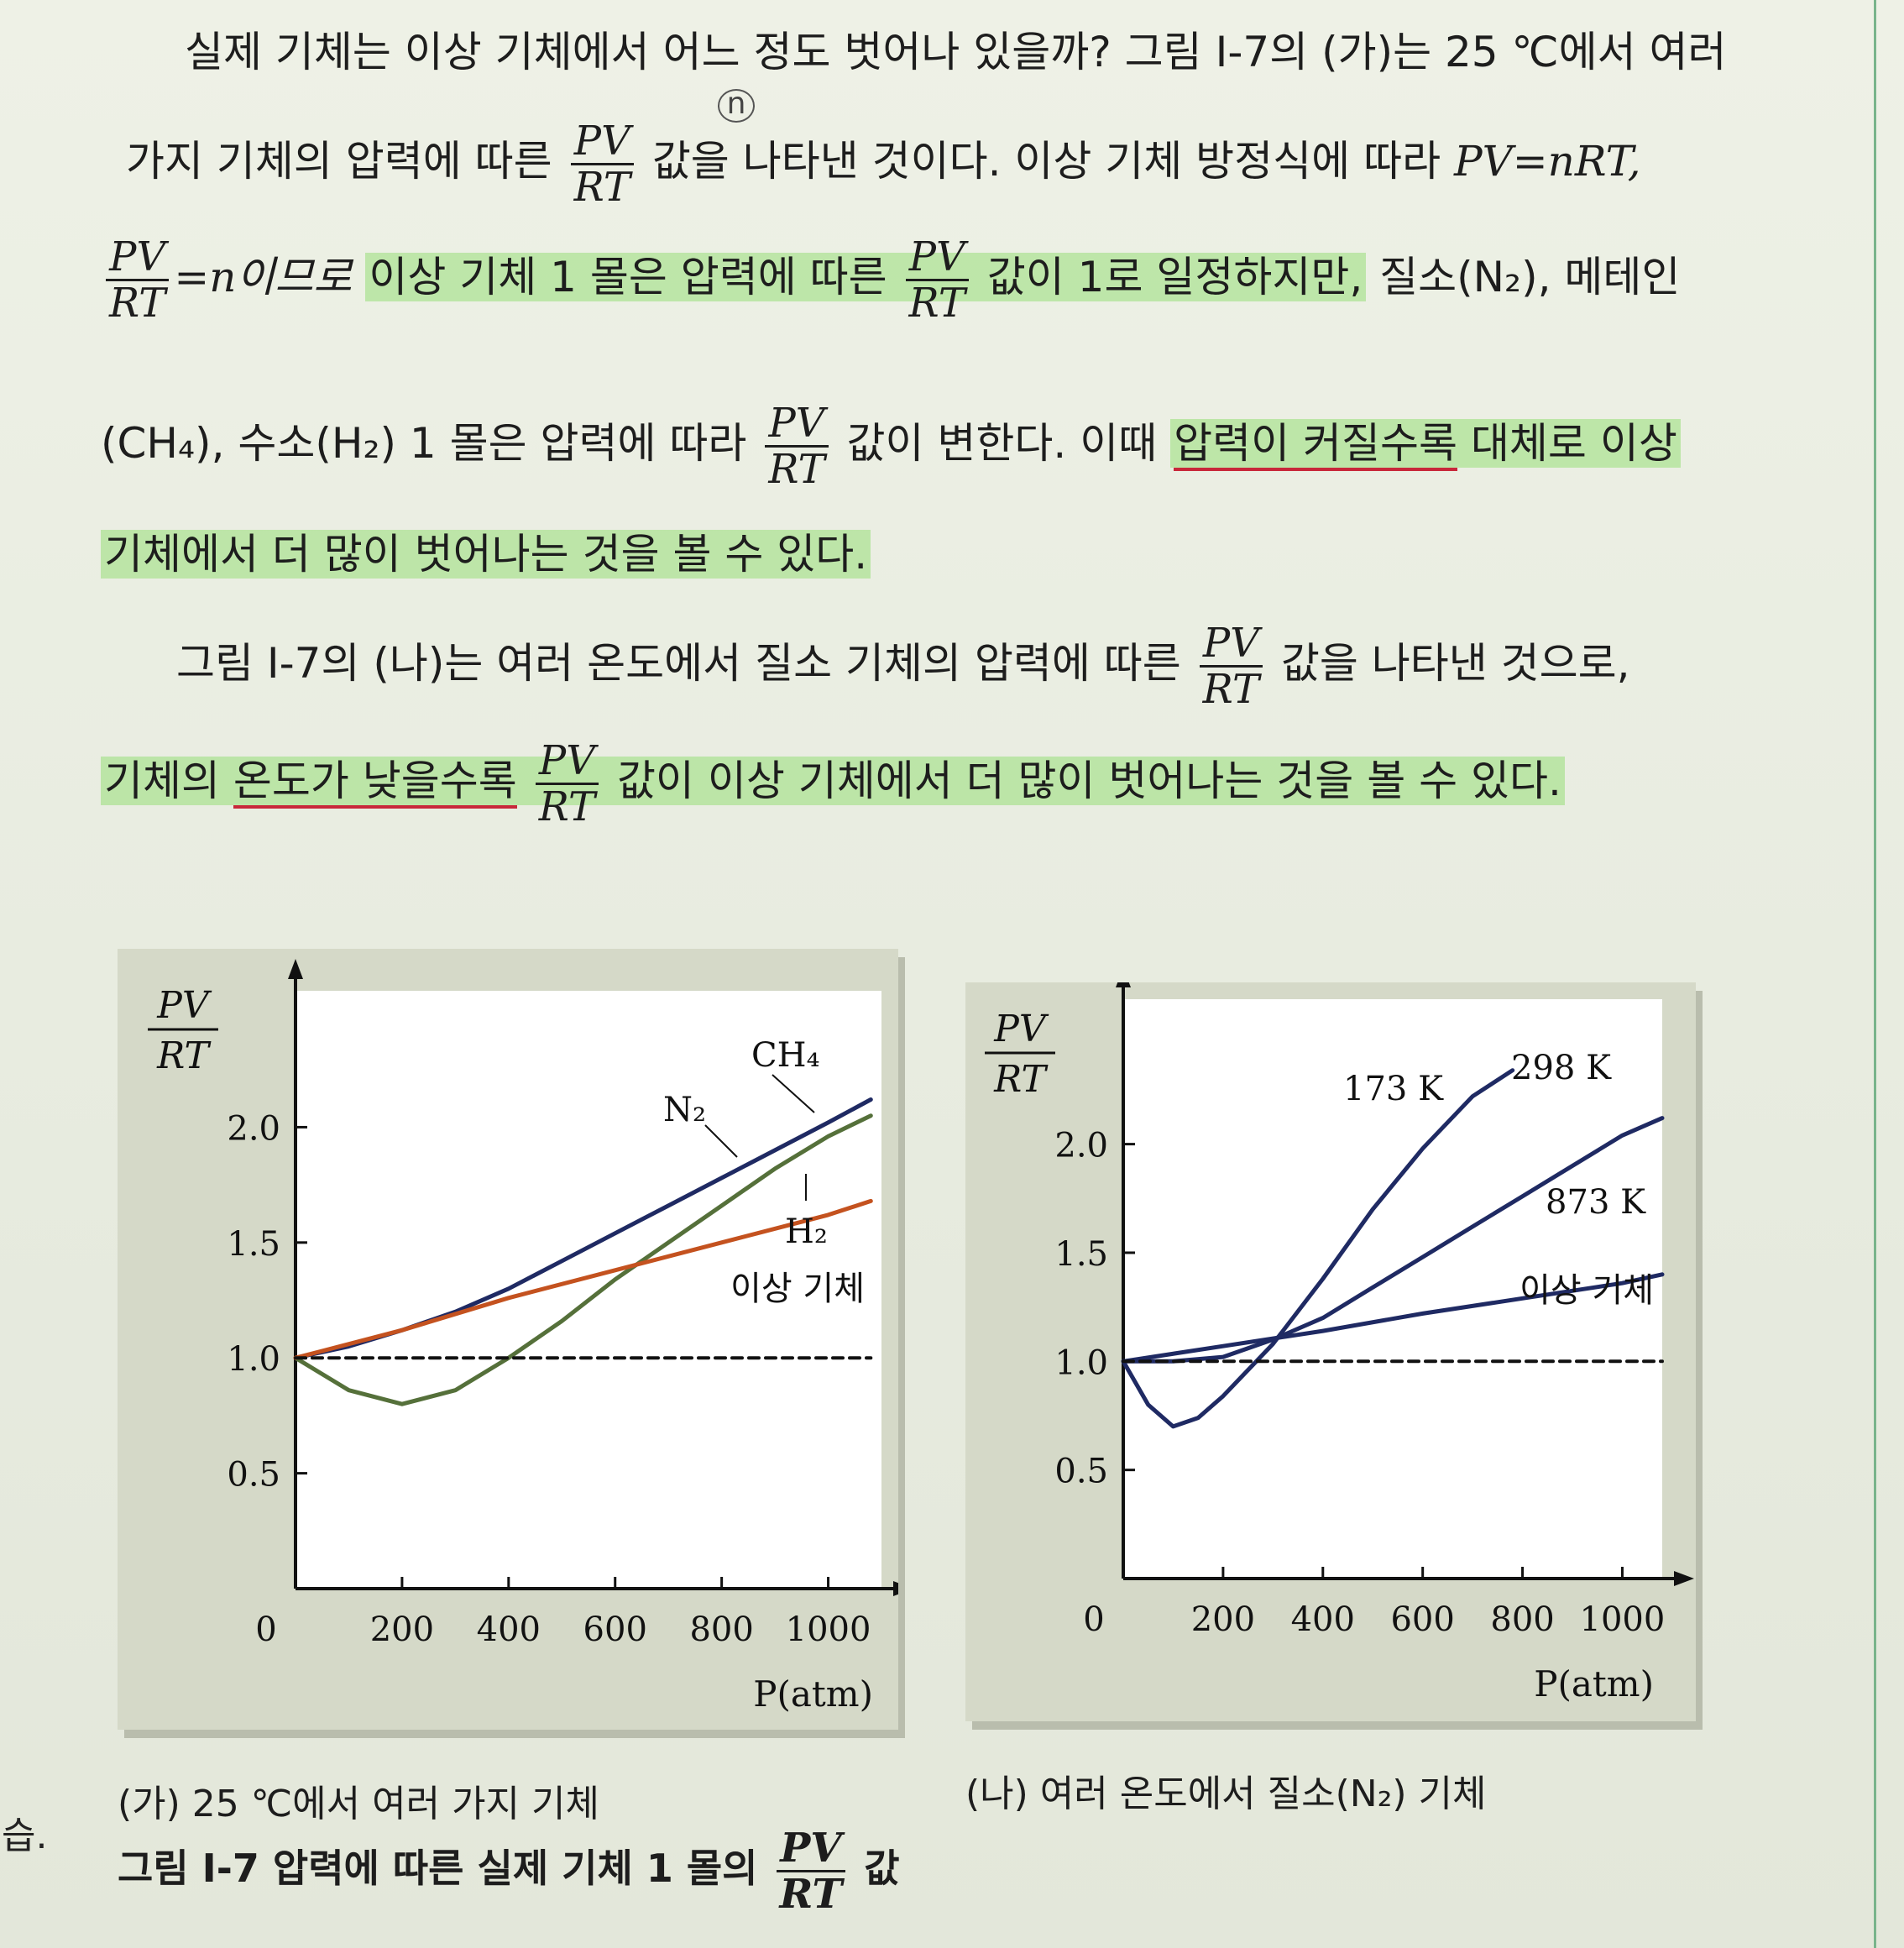 The width and height of the screenshot is (1904, 1948). What do you see at coordinates (785, 1055) in the screenshot?
I see `series-label-ch: CH₄` at bounding box center [785, 1055].